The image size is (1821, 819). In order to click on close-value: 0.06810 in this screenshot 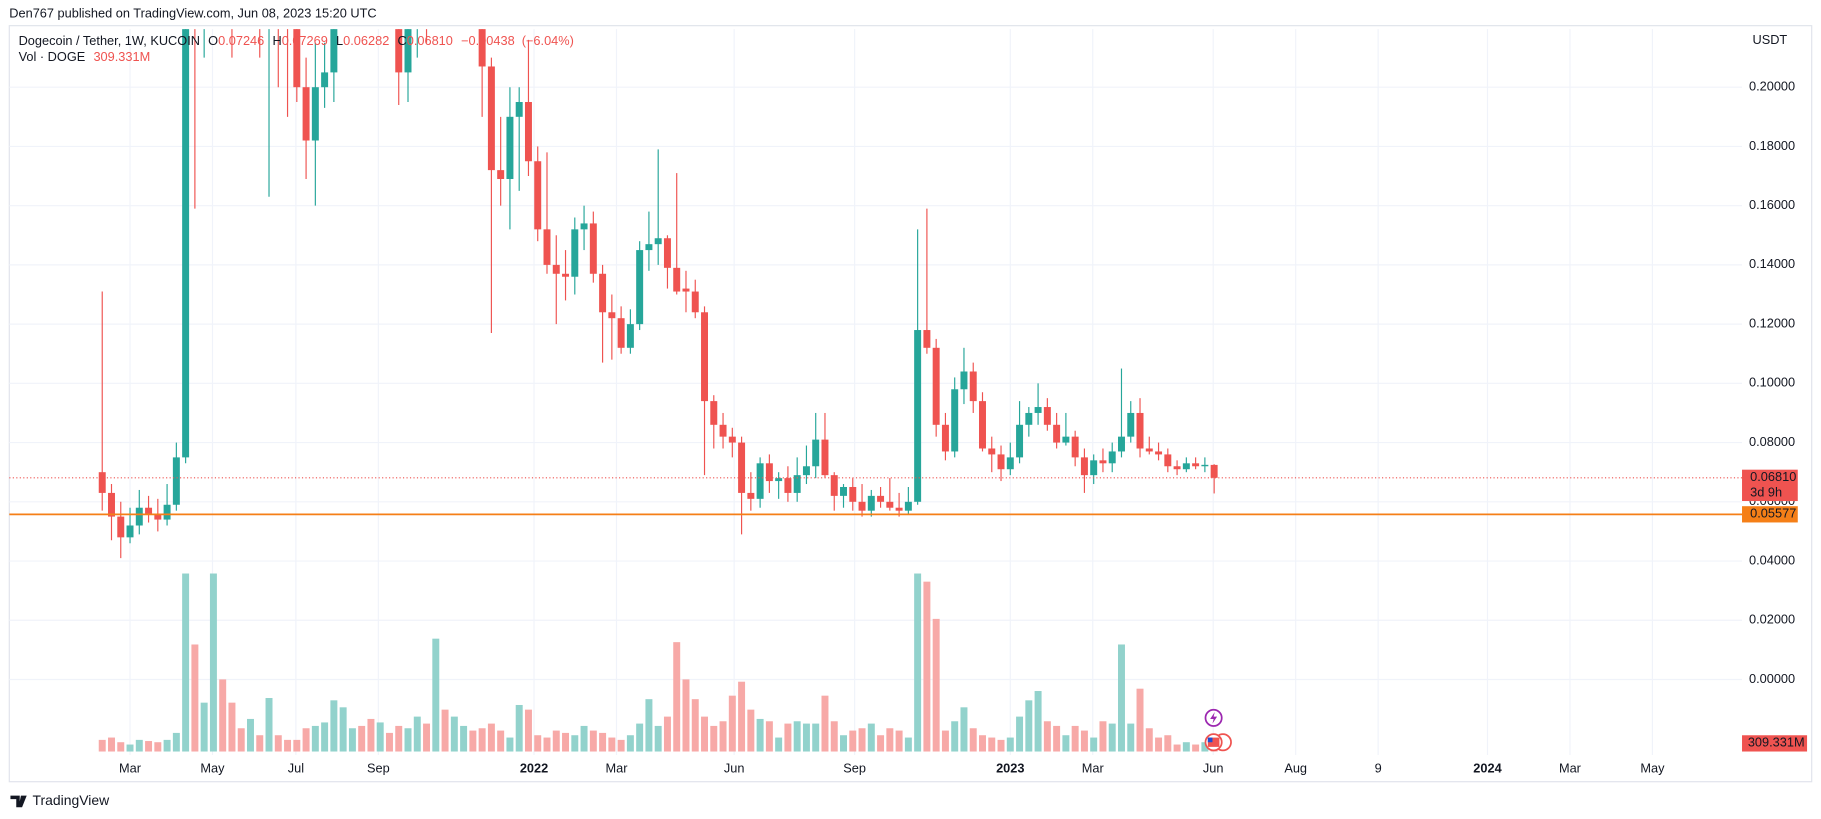, I will do `click(430, 40)`.